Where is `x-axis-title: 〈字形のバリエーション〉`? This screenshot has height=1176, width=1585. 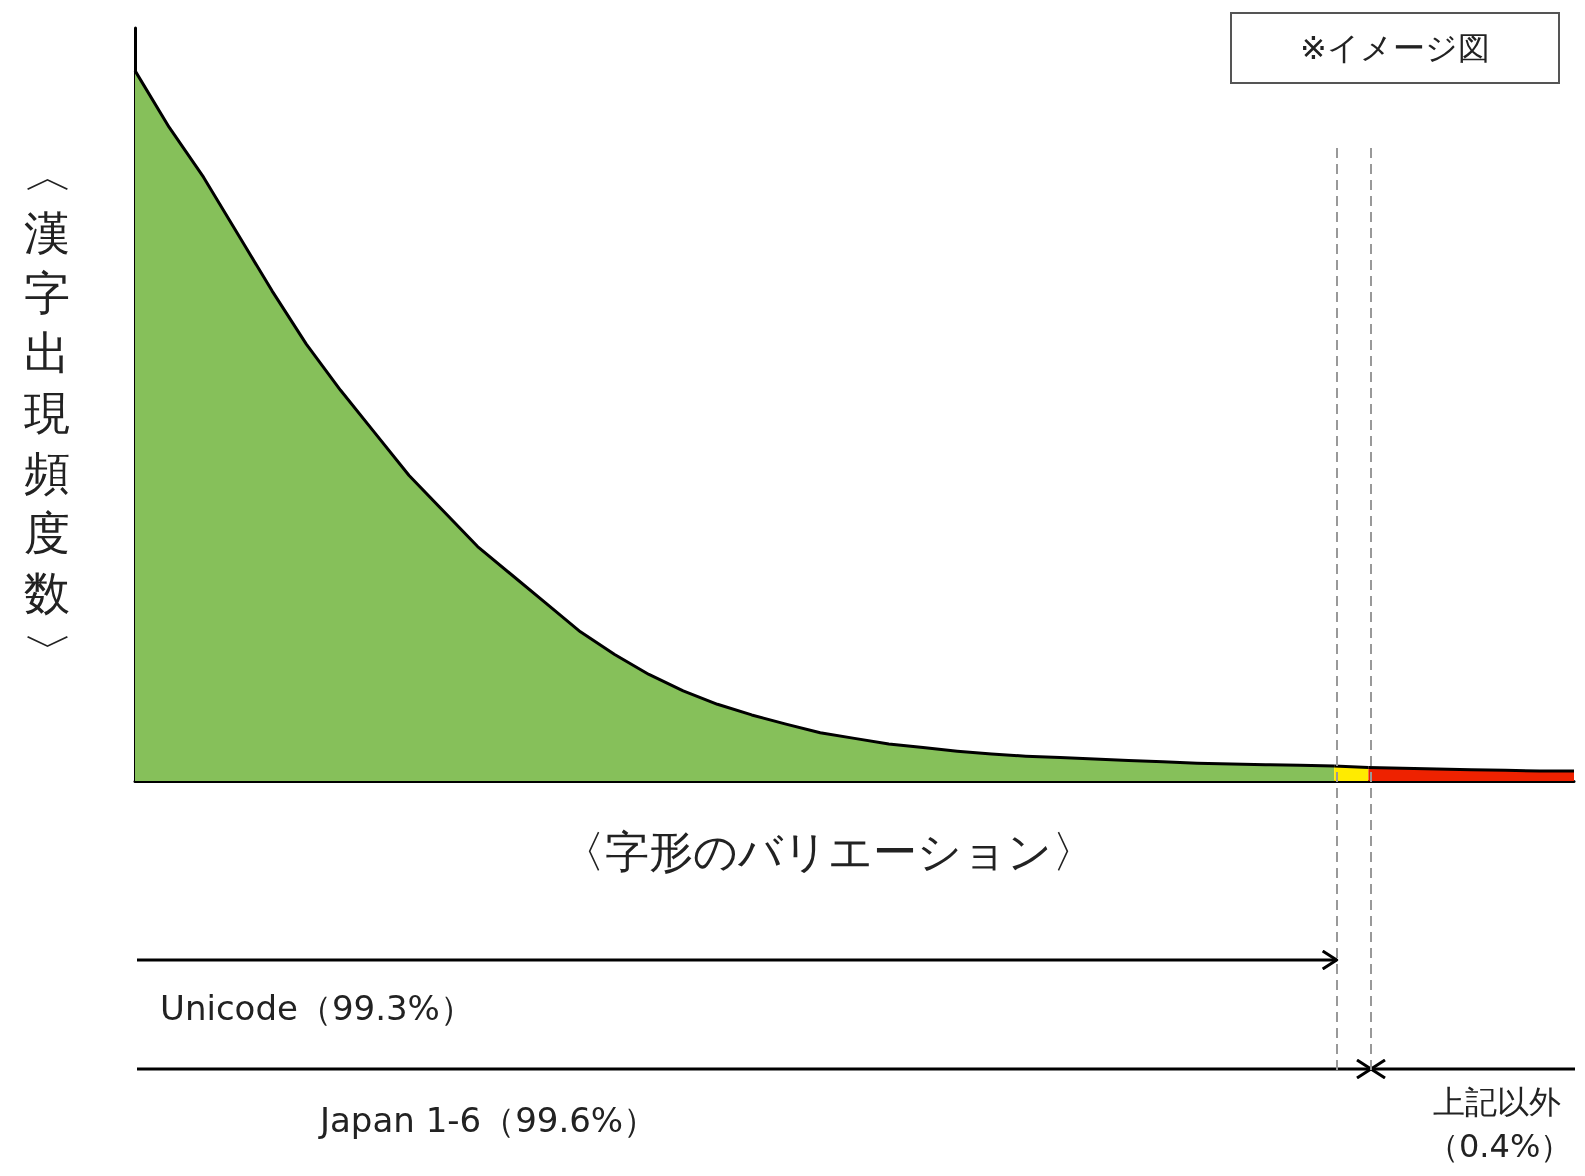
x-axis-title: 〈字形のバリエーション〉 is located at coordinates (828, 852).